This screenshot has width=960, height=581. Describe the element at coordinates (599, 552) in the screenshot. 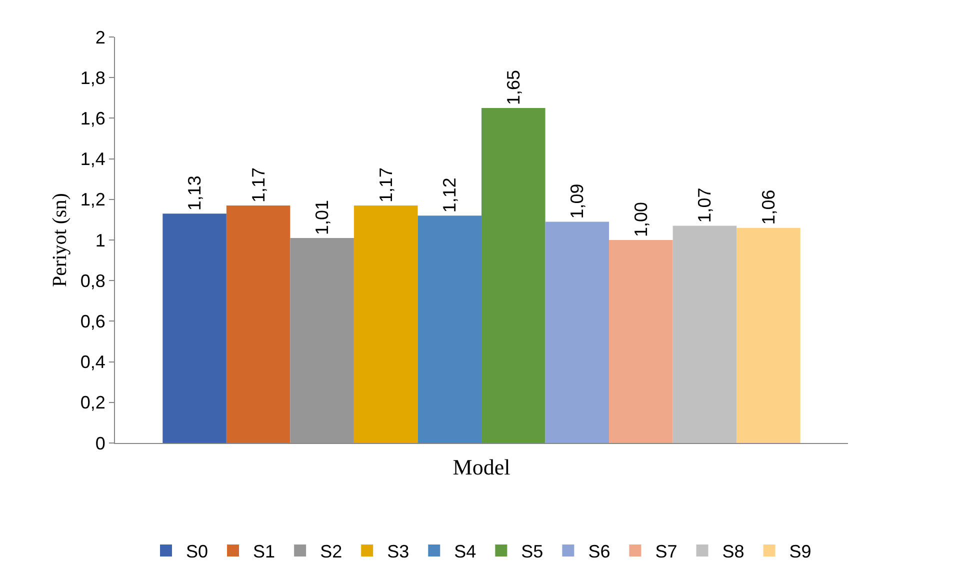

I see `legend-label: S6` at that location.